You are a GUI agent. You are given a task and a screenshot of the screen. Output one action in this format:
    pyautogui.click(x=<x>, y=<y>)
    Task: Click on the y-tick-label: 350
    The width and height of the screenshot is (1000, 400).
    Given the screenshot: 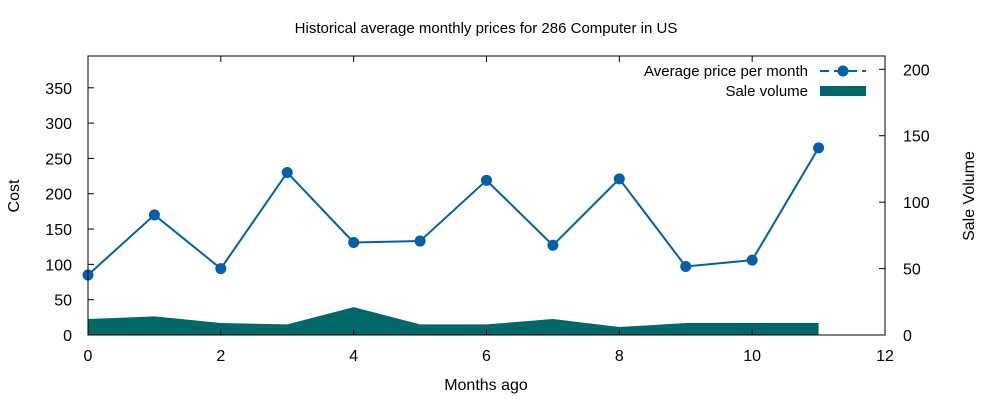 What is the action you would take?
    pyautogui.click(x=58, y=89)
    